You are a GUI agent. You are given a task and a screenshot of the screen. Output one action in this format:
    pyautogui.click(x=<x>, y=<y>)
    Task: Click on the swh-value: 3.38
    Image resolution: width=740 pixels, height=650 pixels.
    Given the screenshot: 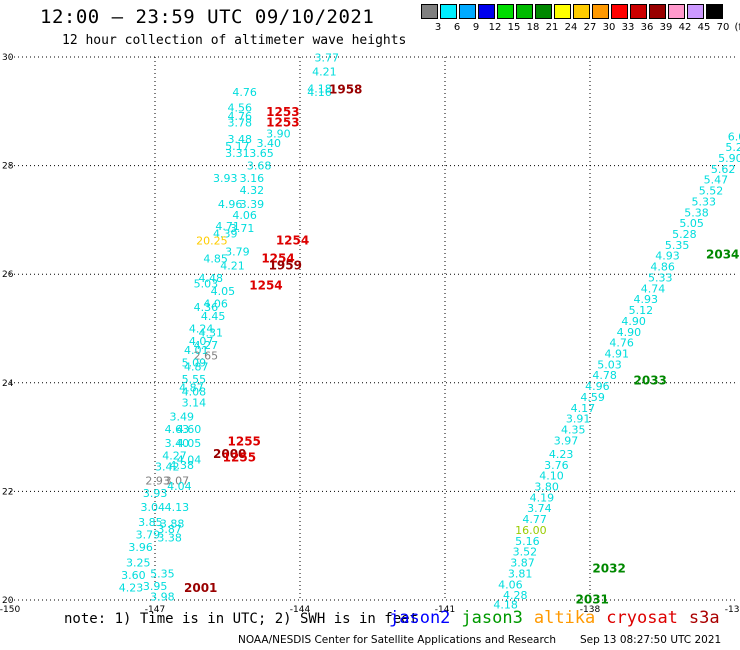 What is the action you would take?
    pyautogui.click(x=169, y=538)
    